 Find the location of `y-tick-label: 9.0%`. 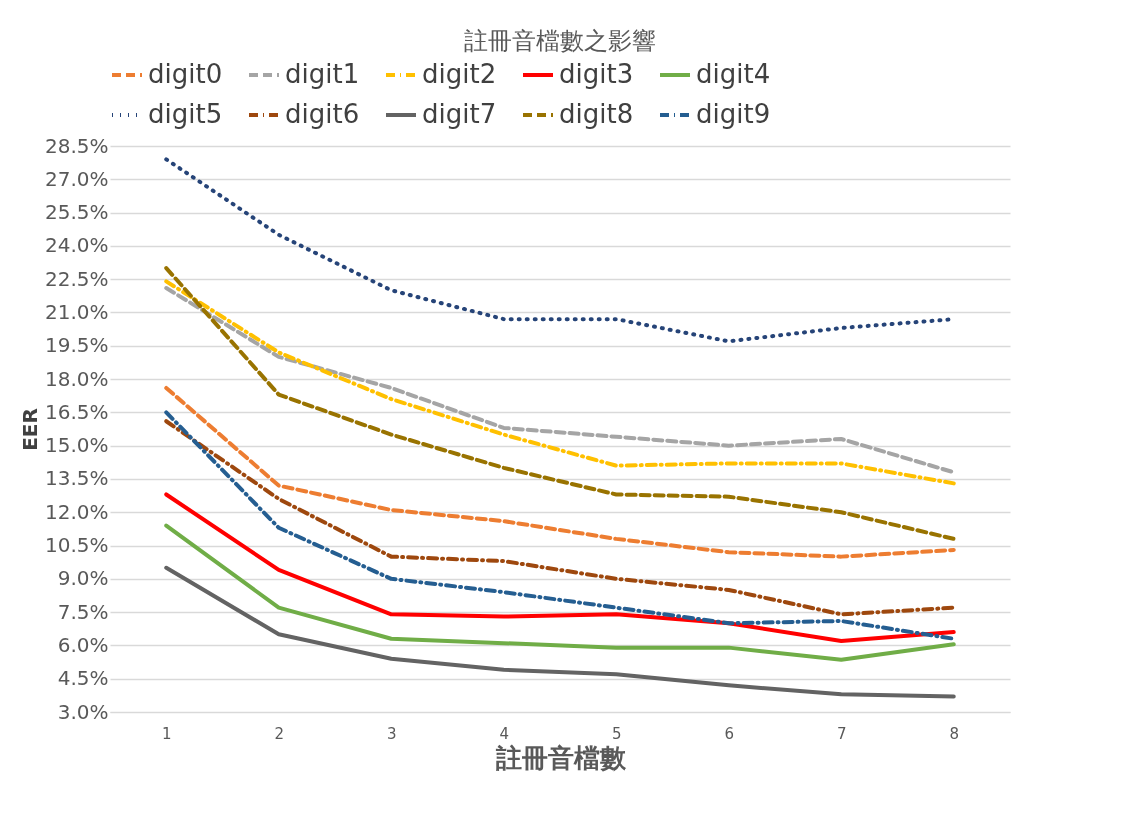

y-tick-label: 9.0% is located at coordinates (83, 578).